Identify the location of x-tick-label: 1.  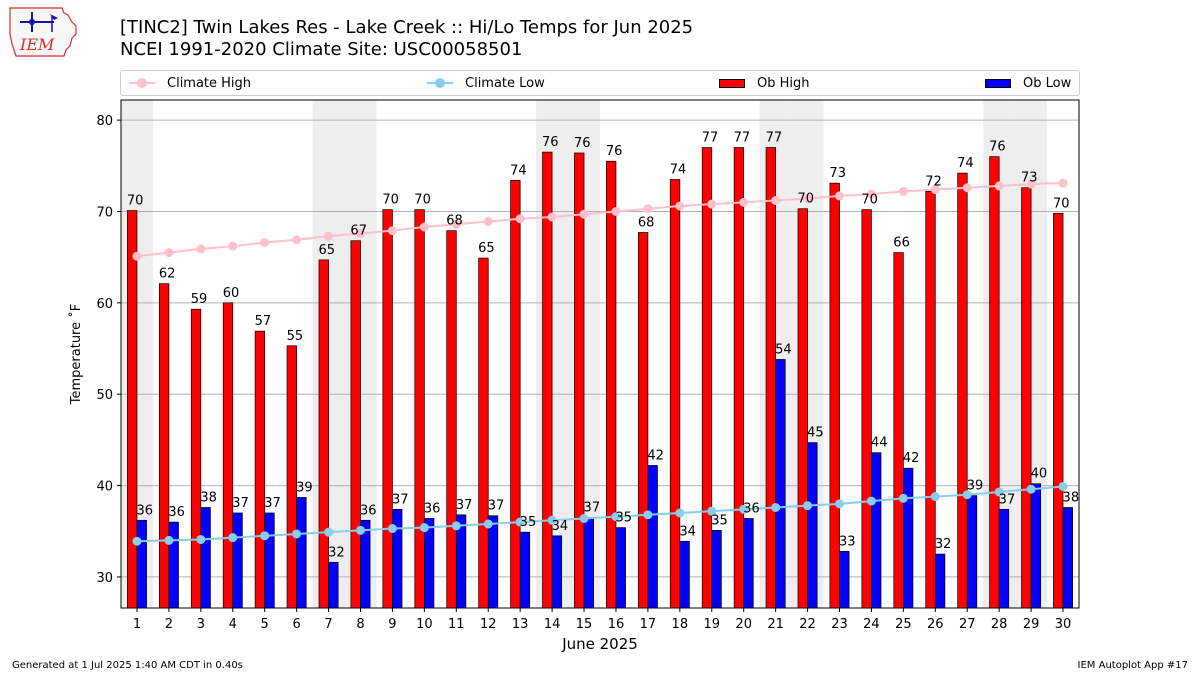
(137, 624).